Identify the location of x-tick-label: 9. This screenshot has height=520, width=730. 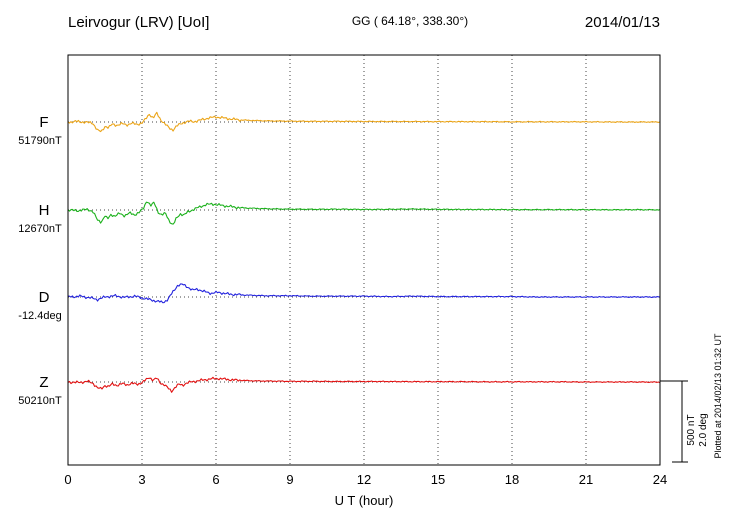
(289, 479).